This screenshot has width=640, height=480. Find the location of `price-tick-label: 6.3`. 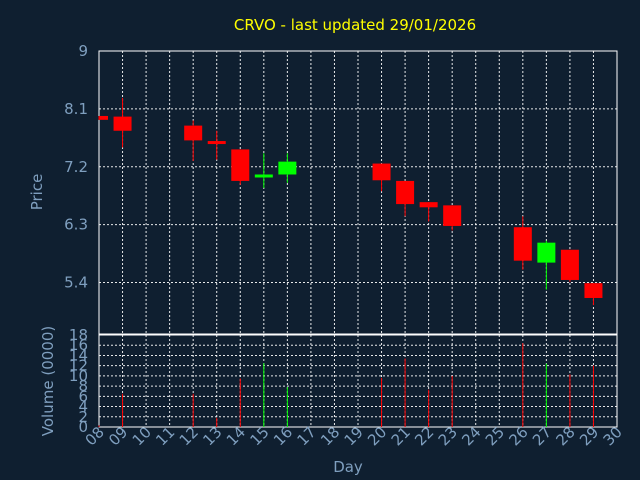

price-tick-label: 6.3 is located at coordinates (76, 225).